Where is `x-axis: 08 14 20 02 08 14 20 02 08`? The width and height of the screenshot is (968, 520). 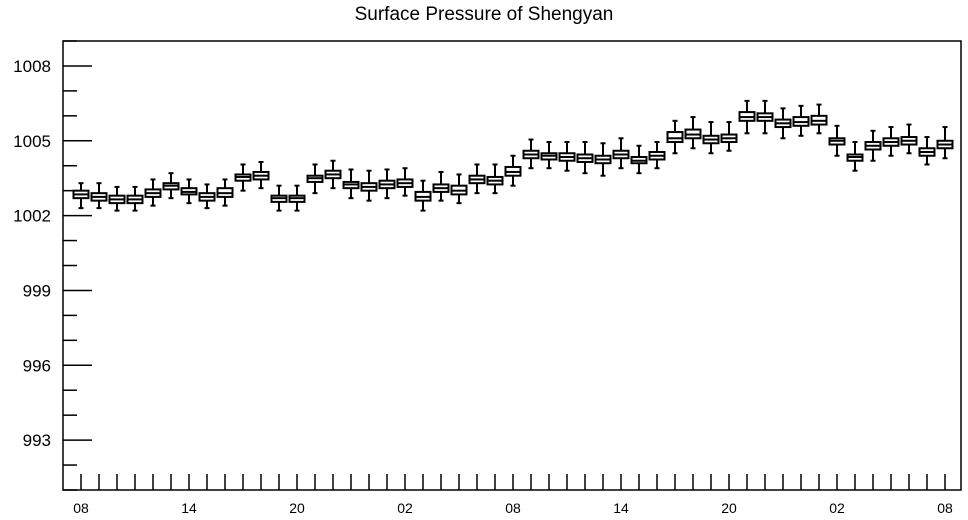 x-axis: 08 14 20 02 08 14 20 02 08 is located at coordinates (513, 495).